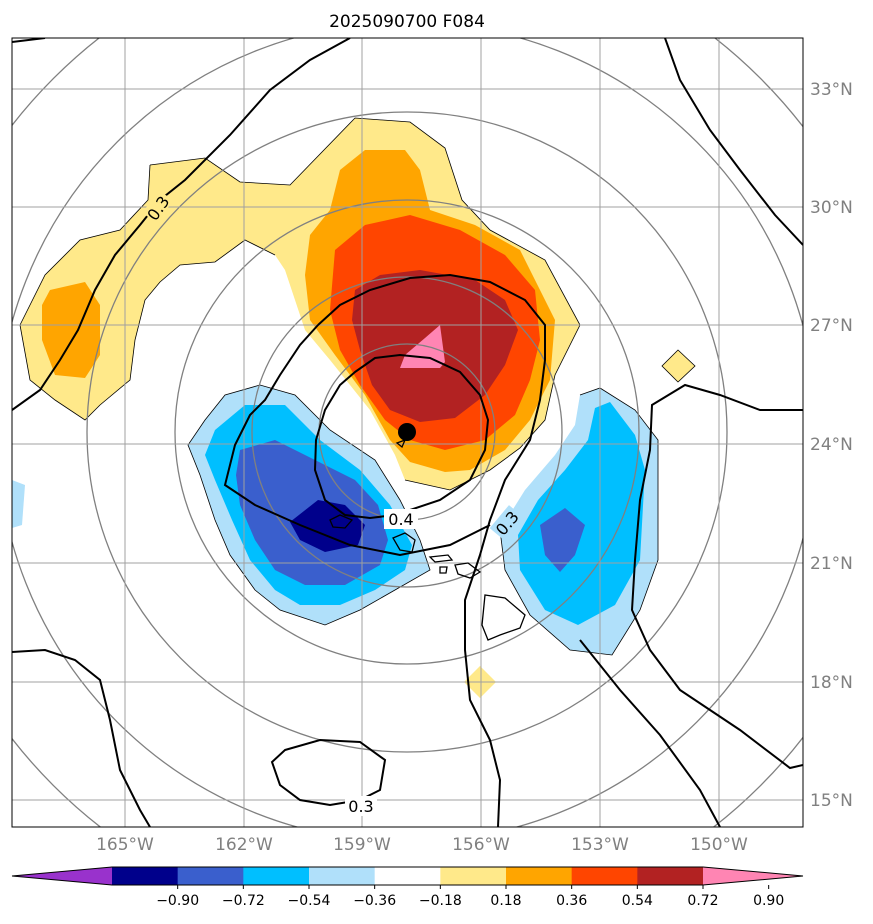 This screenshot has width=873, height=924. Describe the element at coordinates (768, 901) in the screenshot. I see `colorbar-tick-label: 0.90` at that location.